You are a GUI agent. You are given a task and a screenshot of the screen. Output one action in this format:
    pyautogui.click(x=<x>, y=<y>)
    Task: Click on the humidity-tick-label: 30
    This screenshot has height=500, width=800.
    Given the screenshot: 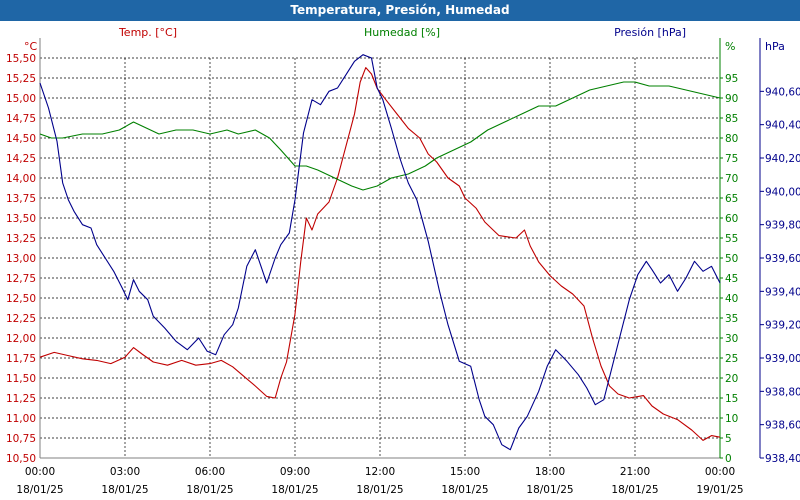 What is the action you would take?
    pyautogui.click(x=731, y=339)
    